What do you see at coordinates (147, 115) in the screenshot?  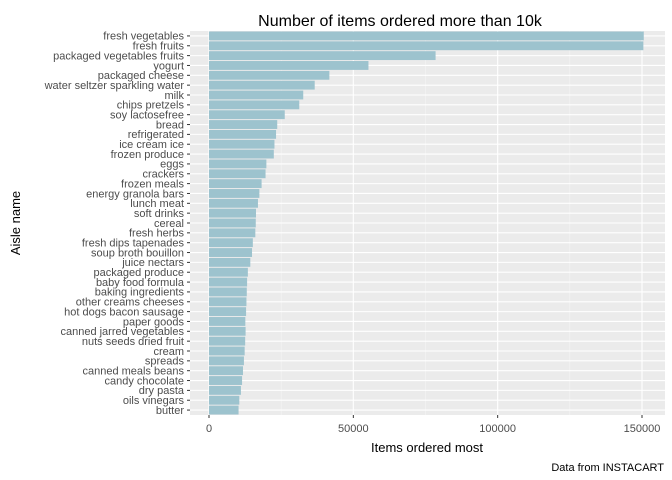 I see `y-tick-label: soy lactosefree` at bounding box center [147, 115].